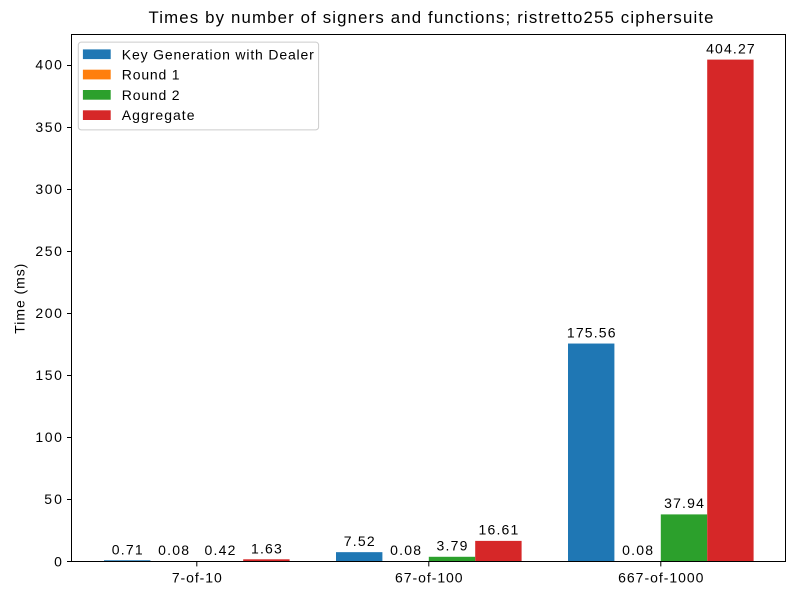  What do you see at coordinates (48, 189) in the screenshot?
I see `svg-text: 300` at bounding box center [48, 189].